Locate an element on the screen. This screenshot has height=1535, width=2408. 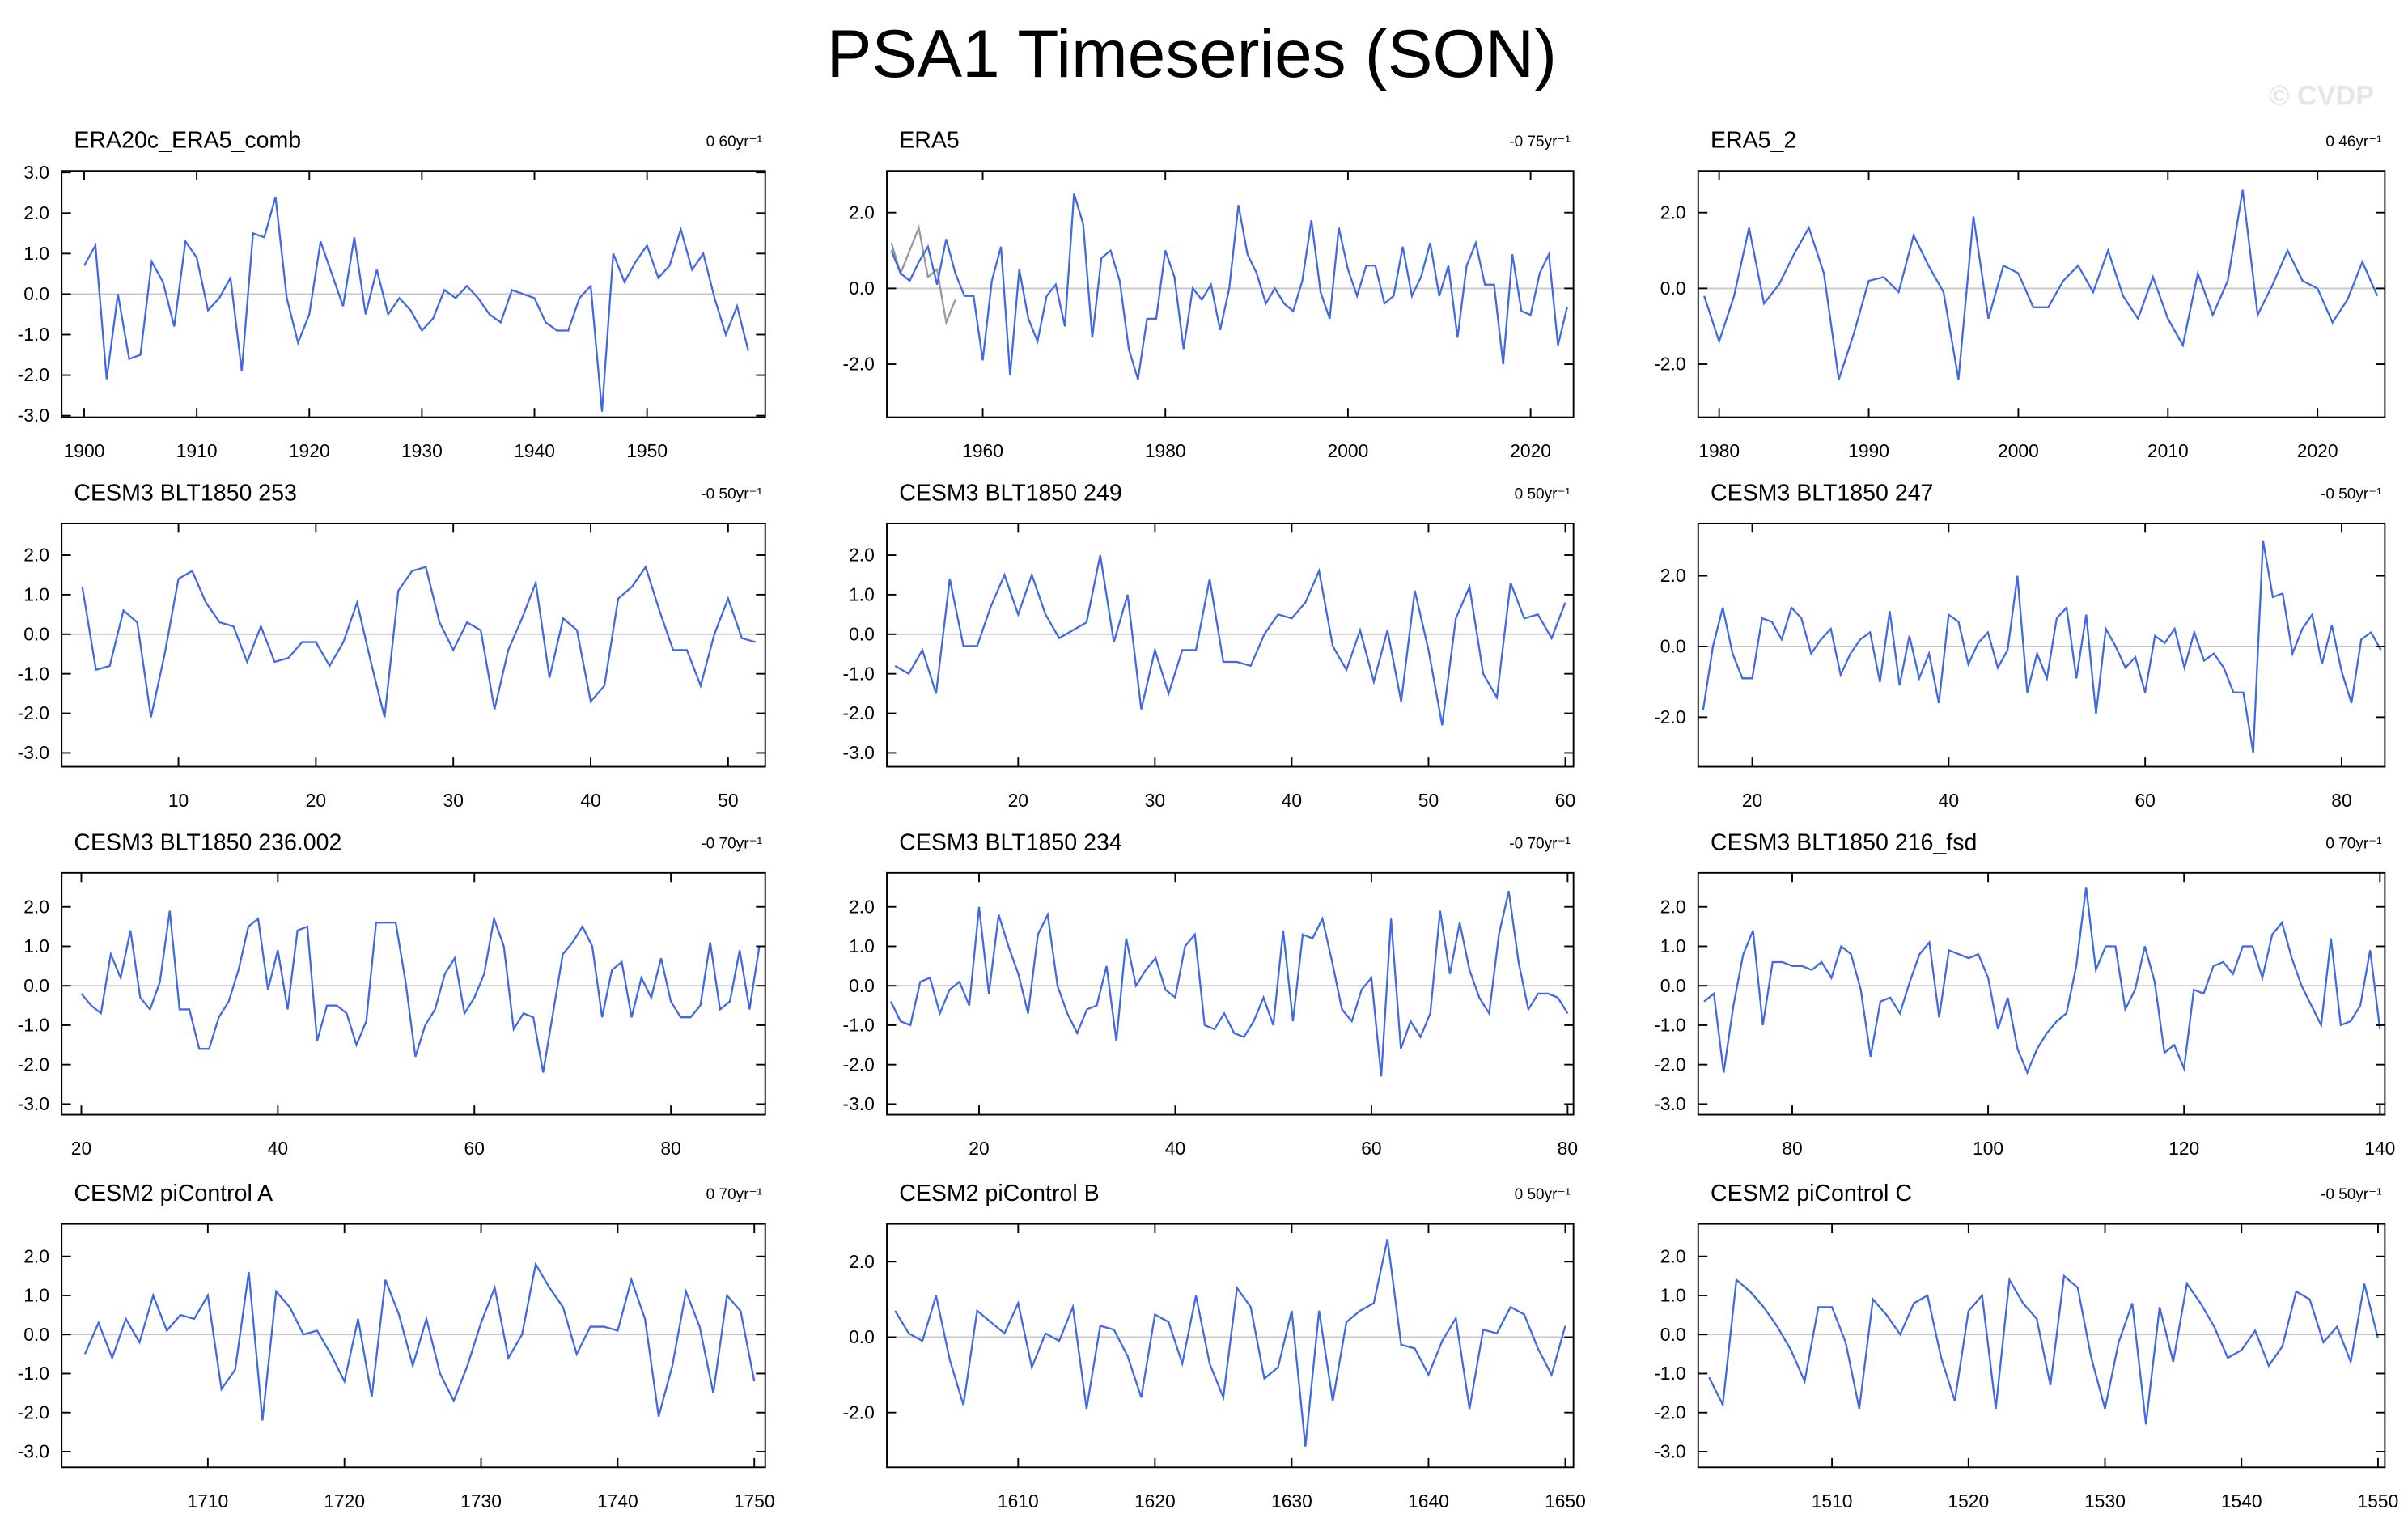
panel-title: CESM3 BLT1850 236.002 is located at coordinates (207, 842).